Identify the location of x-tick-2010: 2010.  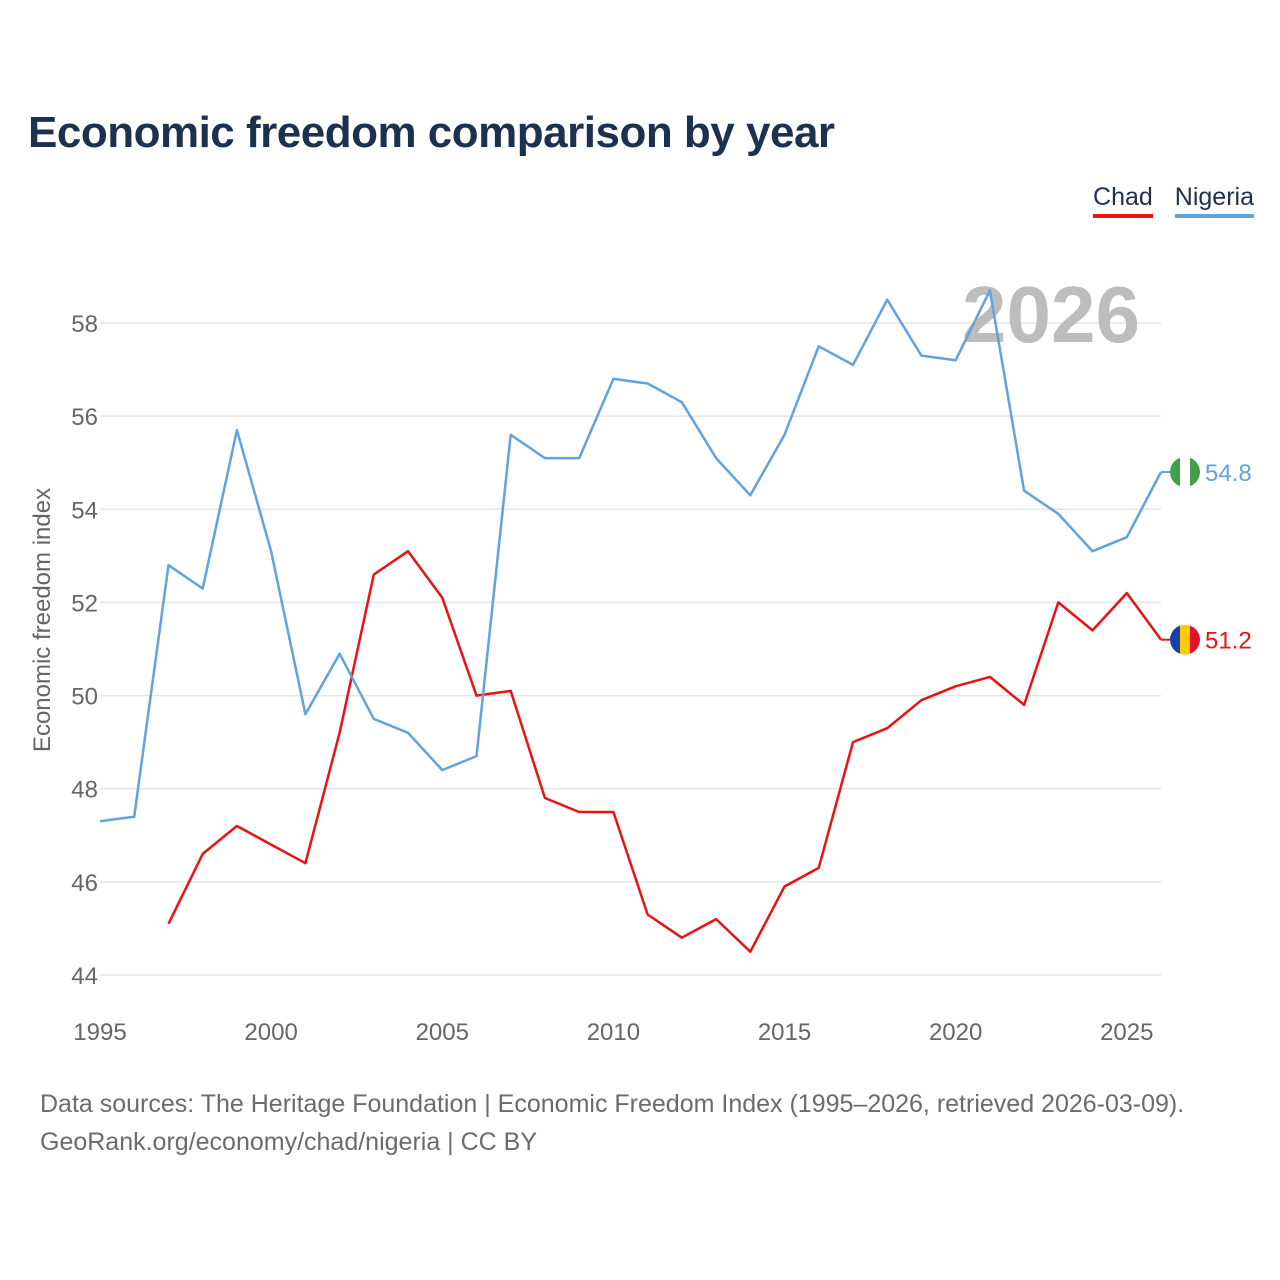
(613, 1032).